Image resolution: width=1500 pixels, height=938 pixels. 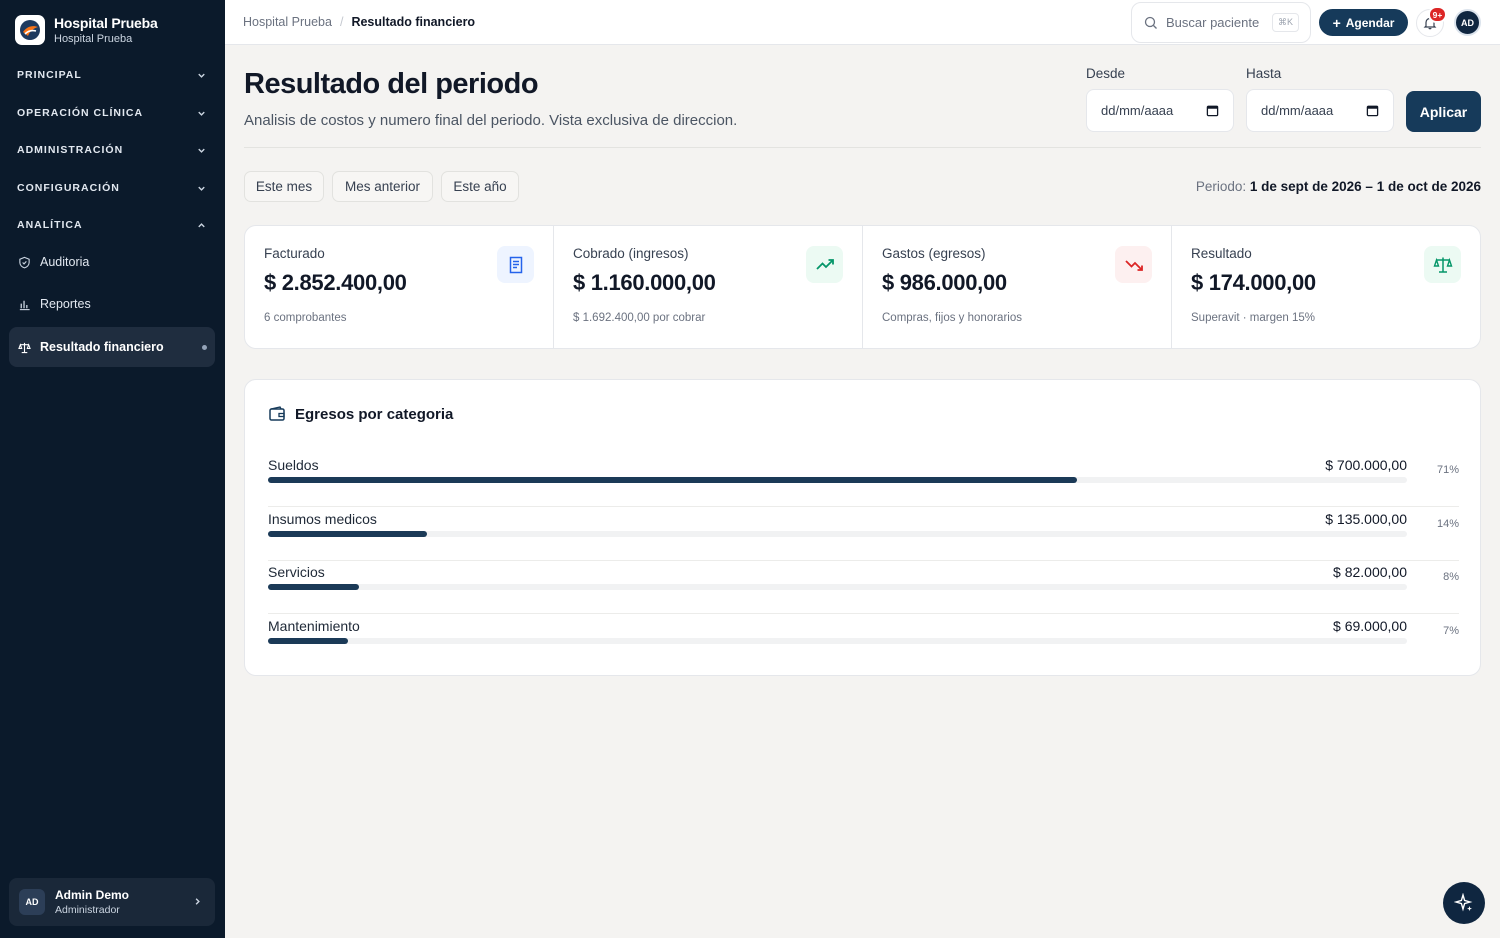 What do you see at coordinates (293, 465) in the screenshot?
I see `category-name: Sueldos` at bounding box center [293, 465].